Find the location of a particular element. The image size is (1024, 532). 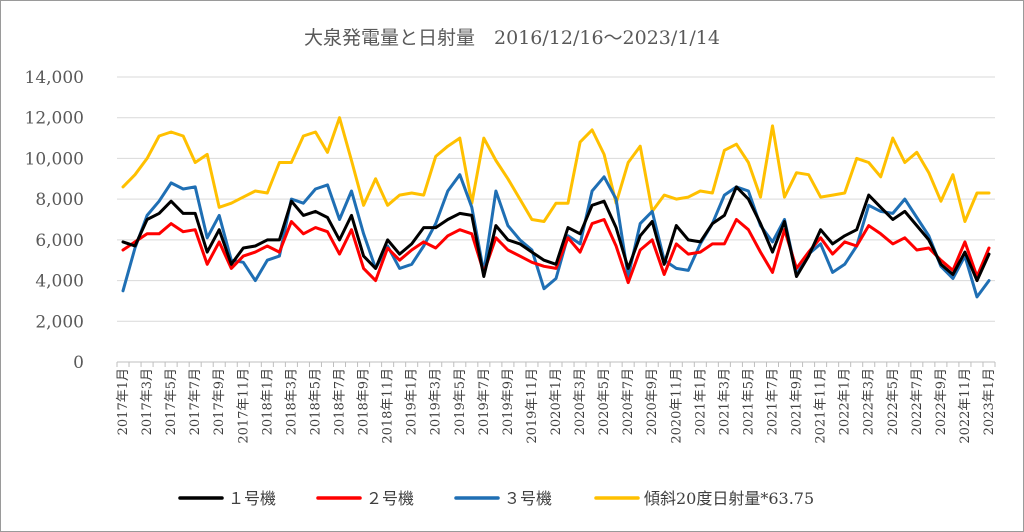

x-tick-label: 2020年5月 is located at coordinates (604, 401).